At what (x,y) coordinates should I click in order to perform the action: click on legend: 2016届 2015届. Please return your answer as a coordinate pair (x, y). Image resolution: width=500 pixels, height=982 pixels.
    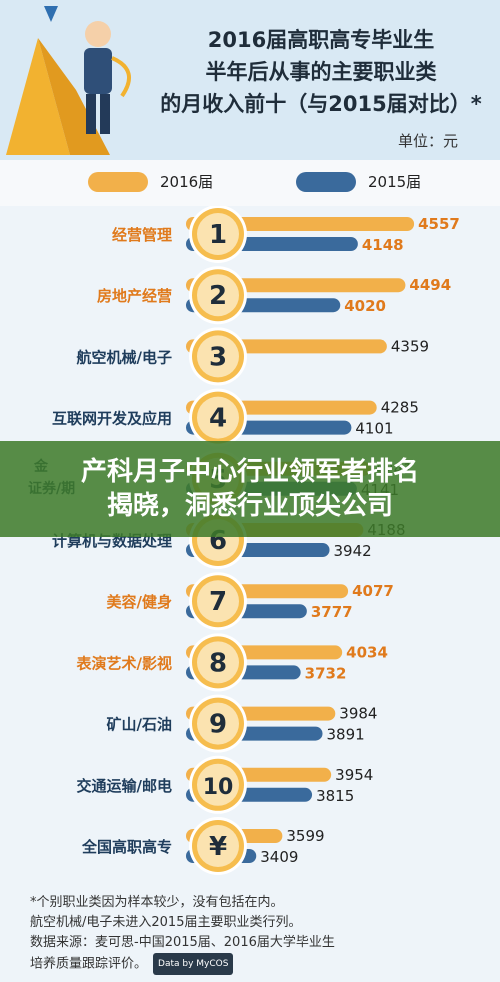
    Looking at the image, I should click on (250, 183).